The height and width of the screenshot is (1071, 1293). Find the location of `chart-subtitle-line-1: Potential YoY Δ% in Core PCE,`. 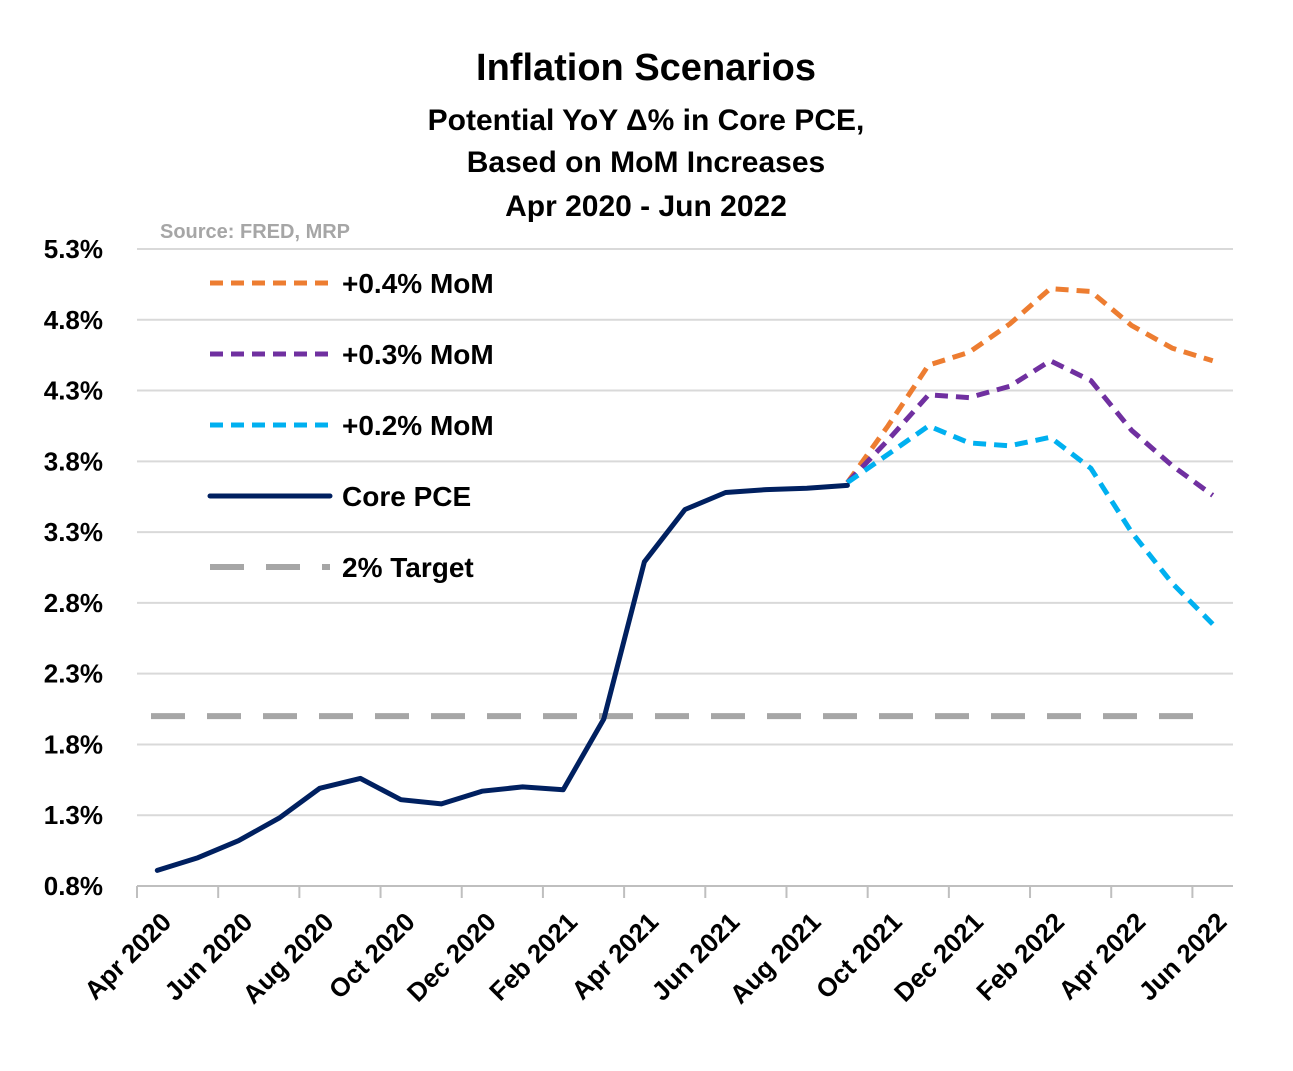

chart-subtitle-line-1: Potential YoY Δ% in Core PCE, is located at coordinates (646, 120).